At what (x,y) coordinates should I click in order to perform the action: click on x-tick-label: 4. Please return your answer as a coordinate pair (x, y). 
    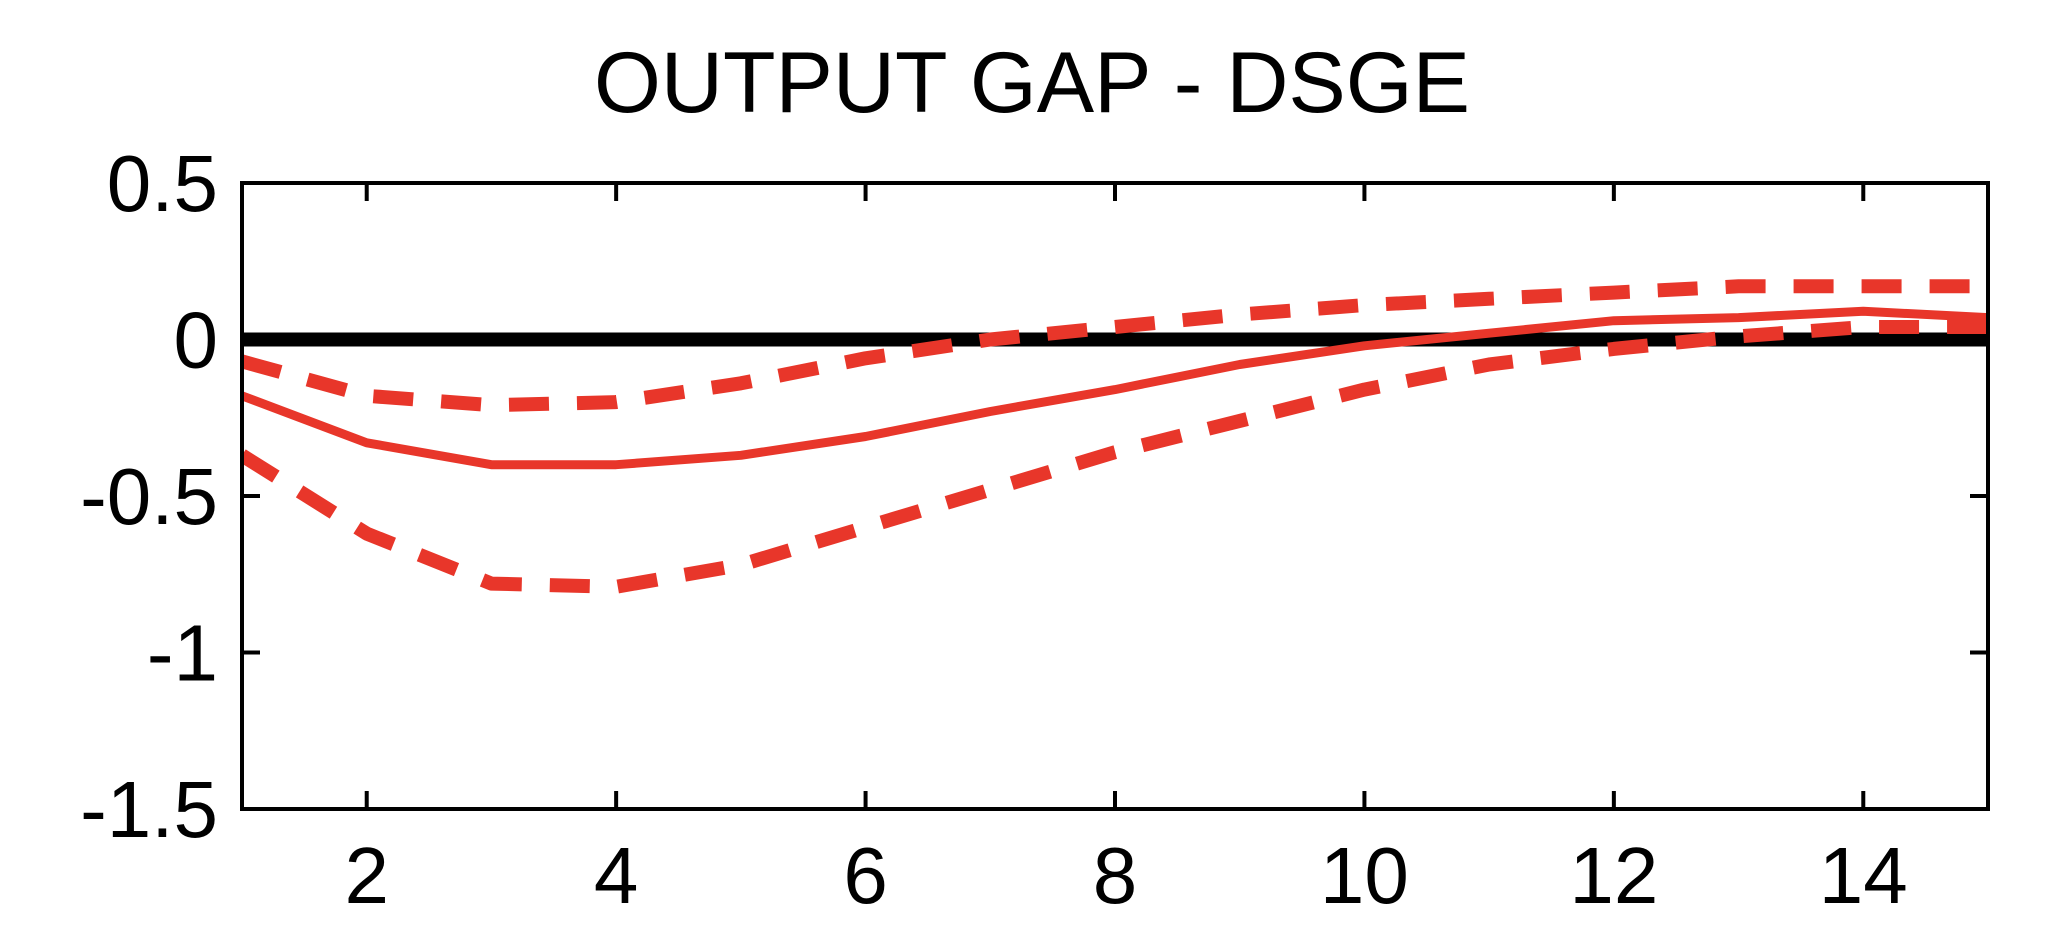
    Looking at the image, I should click on (616, 875).